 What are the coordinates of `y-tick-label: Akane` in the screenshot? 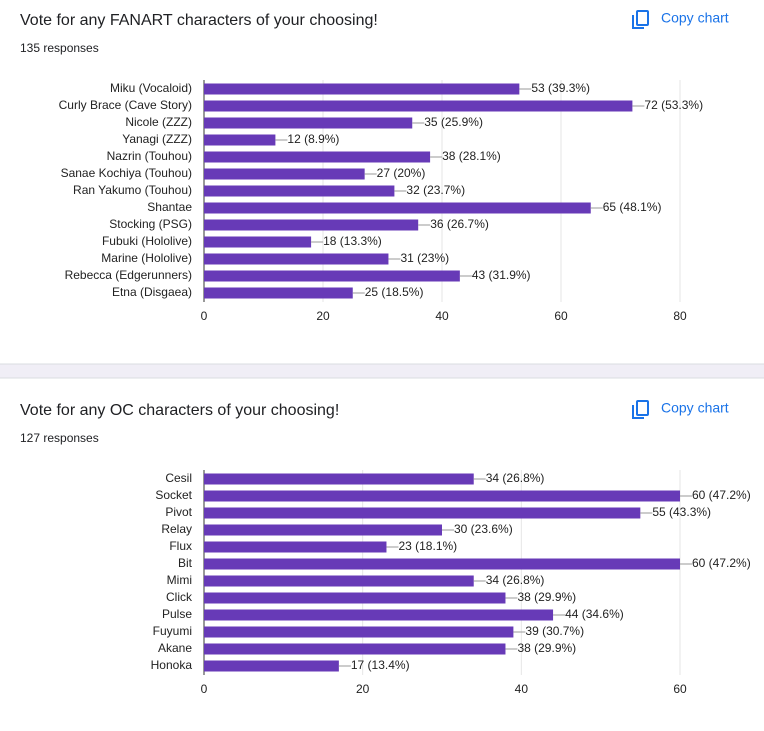 It's located at (175, 648).